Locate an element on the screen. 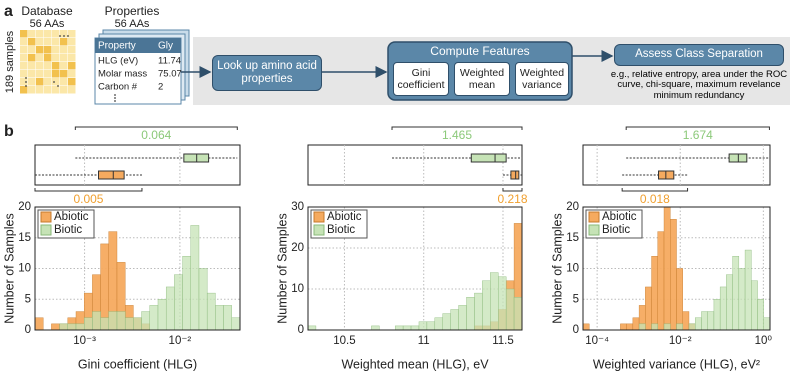 The image size is (793, 378). feature-box: Gini coefficient is located at coordinates (421, 79).